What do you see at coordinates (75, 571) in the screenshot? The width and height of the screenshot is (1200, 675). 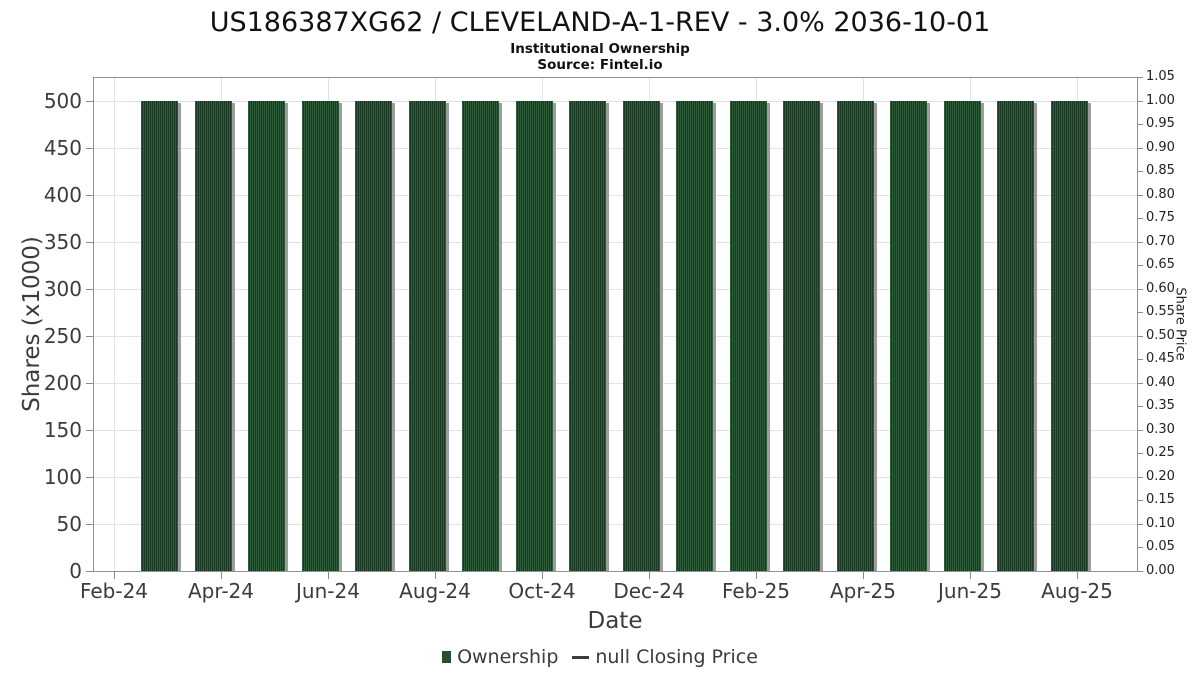 I see `y-axis-tick-label: 0` at bounding box center [75, 571].